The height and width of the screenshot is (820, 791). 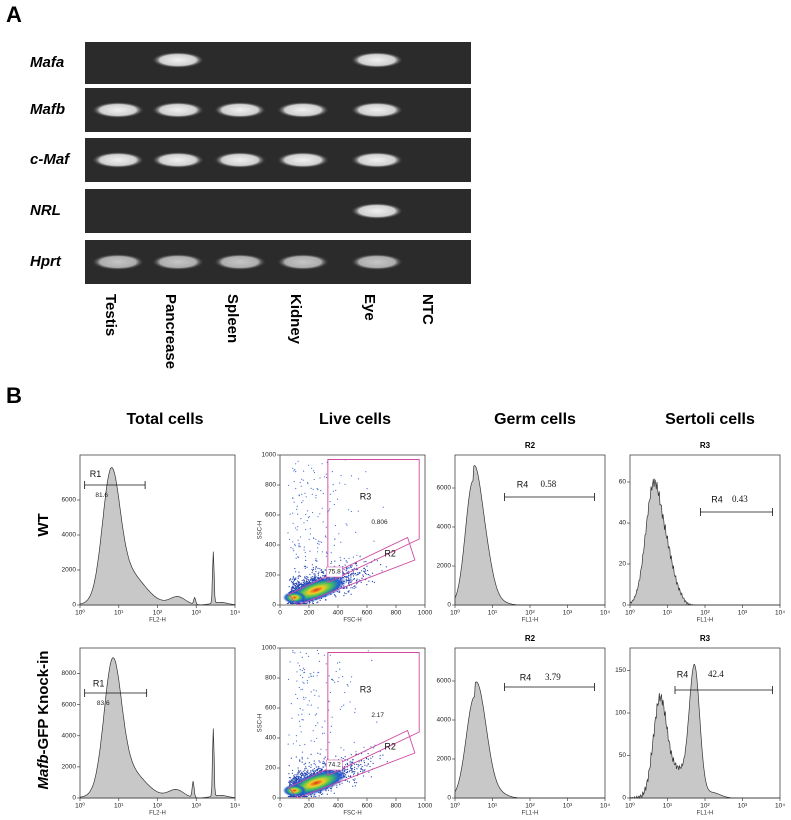 I want to click on y-tick-label: 600, so click(x=270, y=515).